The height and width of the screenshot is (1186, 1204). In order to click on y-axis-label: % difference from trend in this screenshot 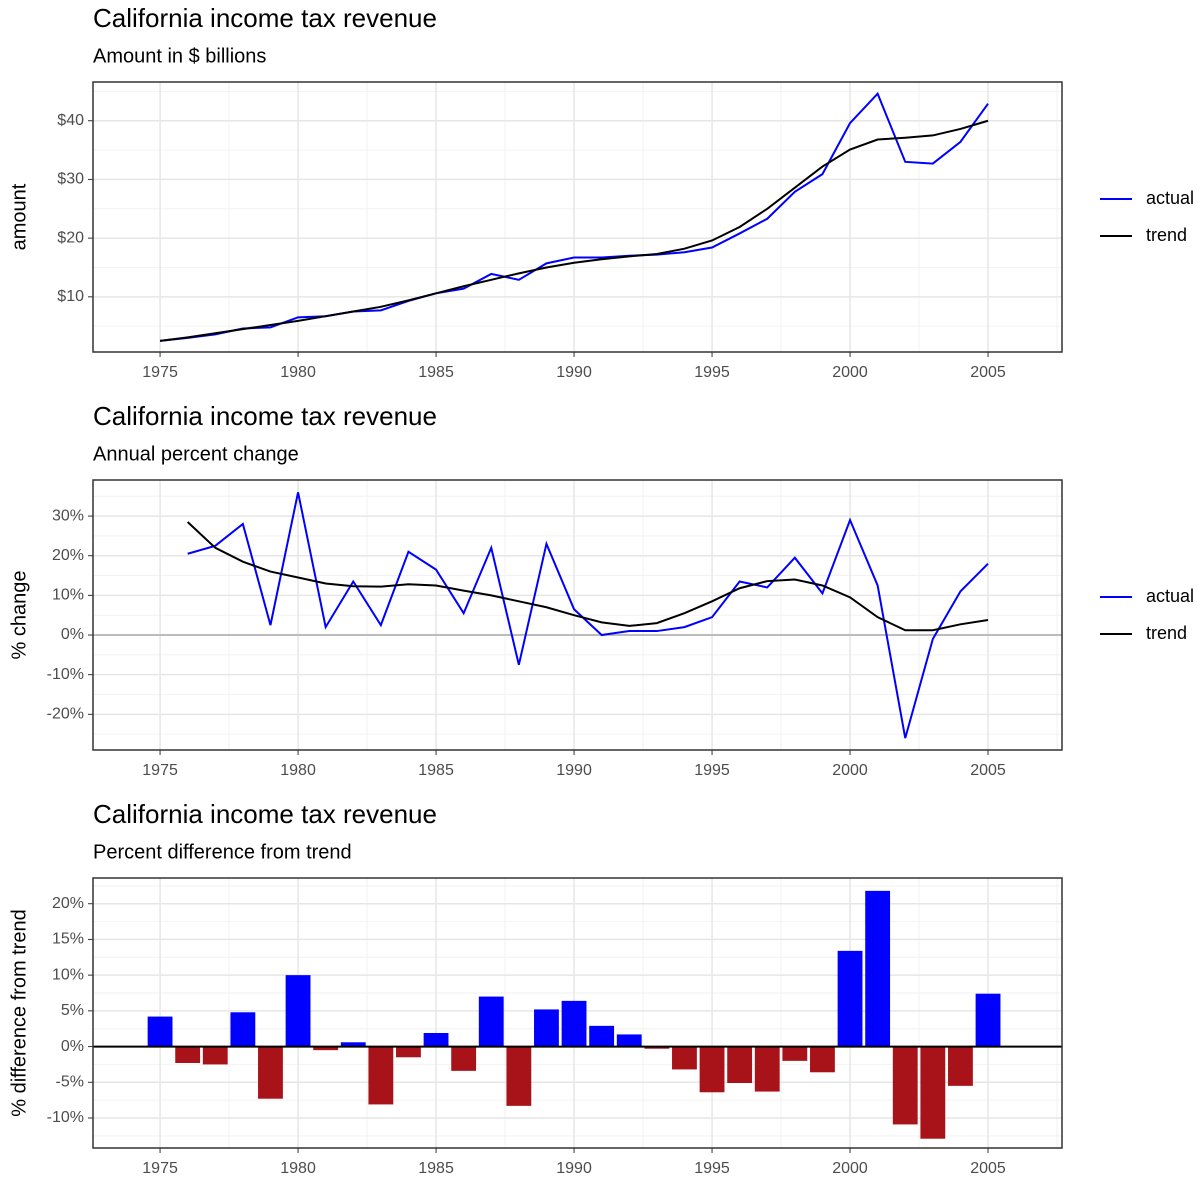, I will do `click(19, 1013)`.